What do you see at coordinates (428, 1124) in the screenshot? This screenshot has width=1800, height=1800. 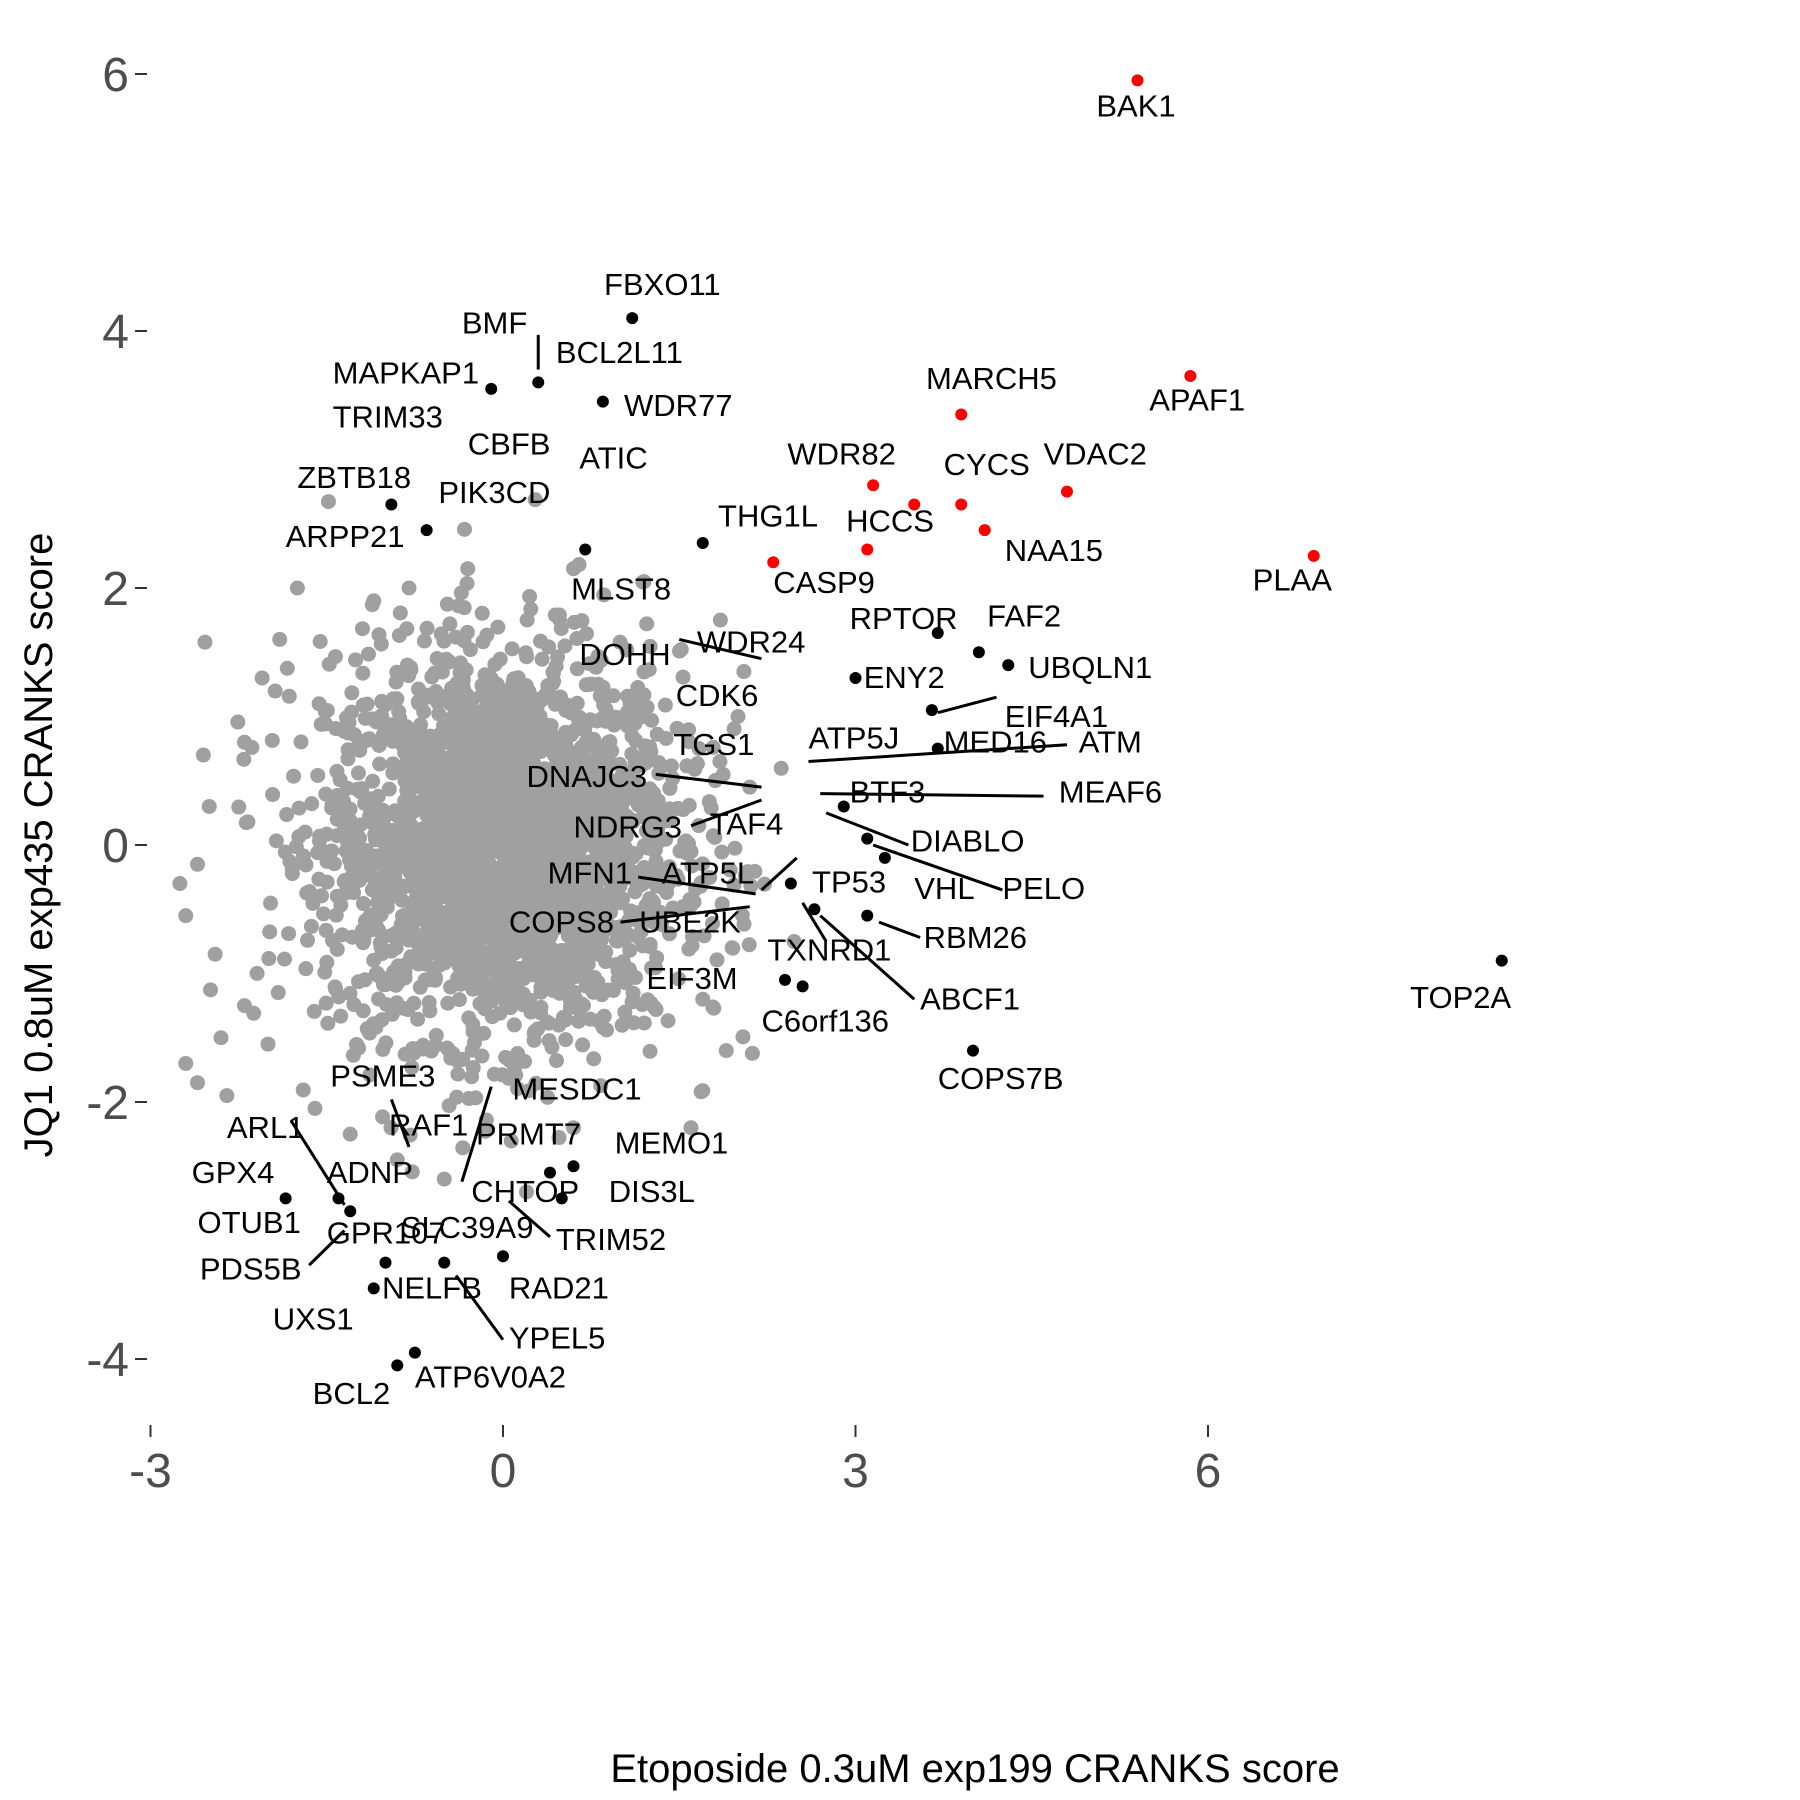 I see `gene-label: RAF1` at bounding box center [428, 1124].